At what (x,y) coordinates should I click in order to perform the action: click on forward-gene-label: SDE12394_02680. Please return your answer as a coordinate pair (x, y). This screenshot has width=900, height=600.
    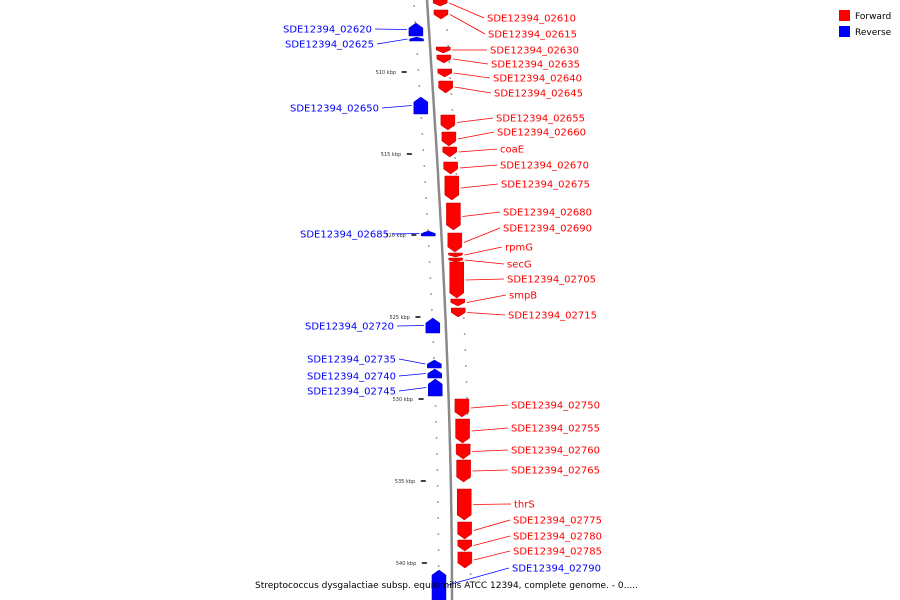
    Looking at the image, I should click on (547, 213).